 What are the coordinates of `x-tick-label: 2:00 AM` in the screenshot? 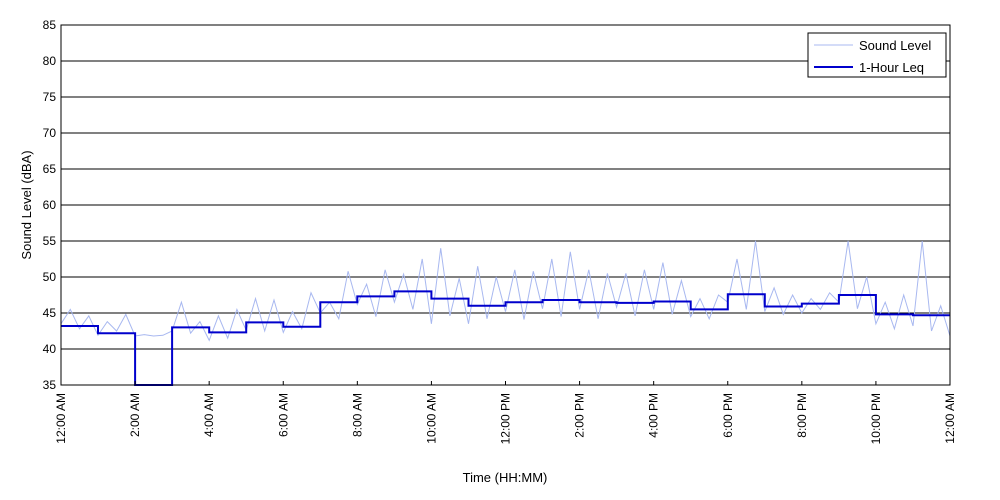 It's located at (135, 415).